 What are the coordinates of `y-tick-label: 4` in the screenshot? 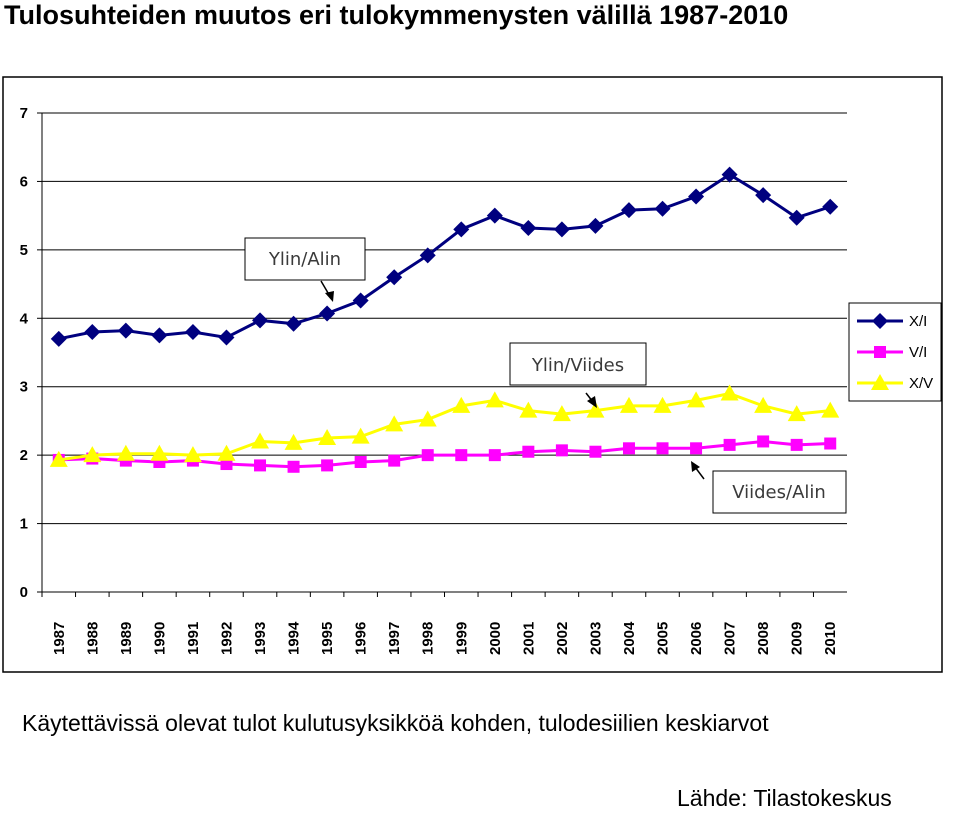 It's located at (24, 318).